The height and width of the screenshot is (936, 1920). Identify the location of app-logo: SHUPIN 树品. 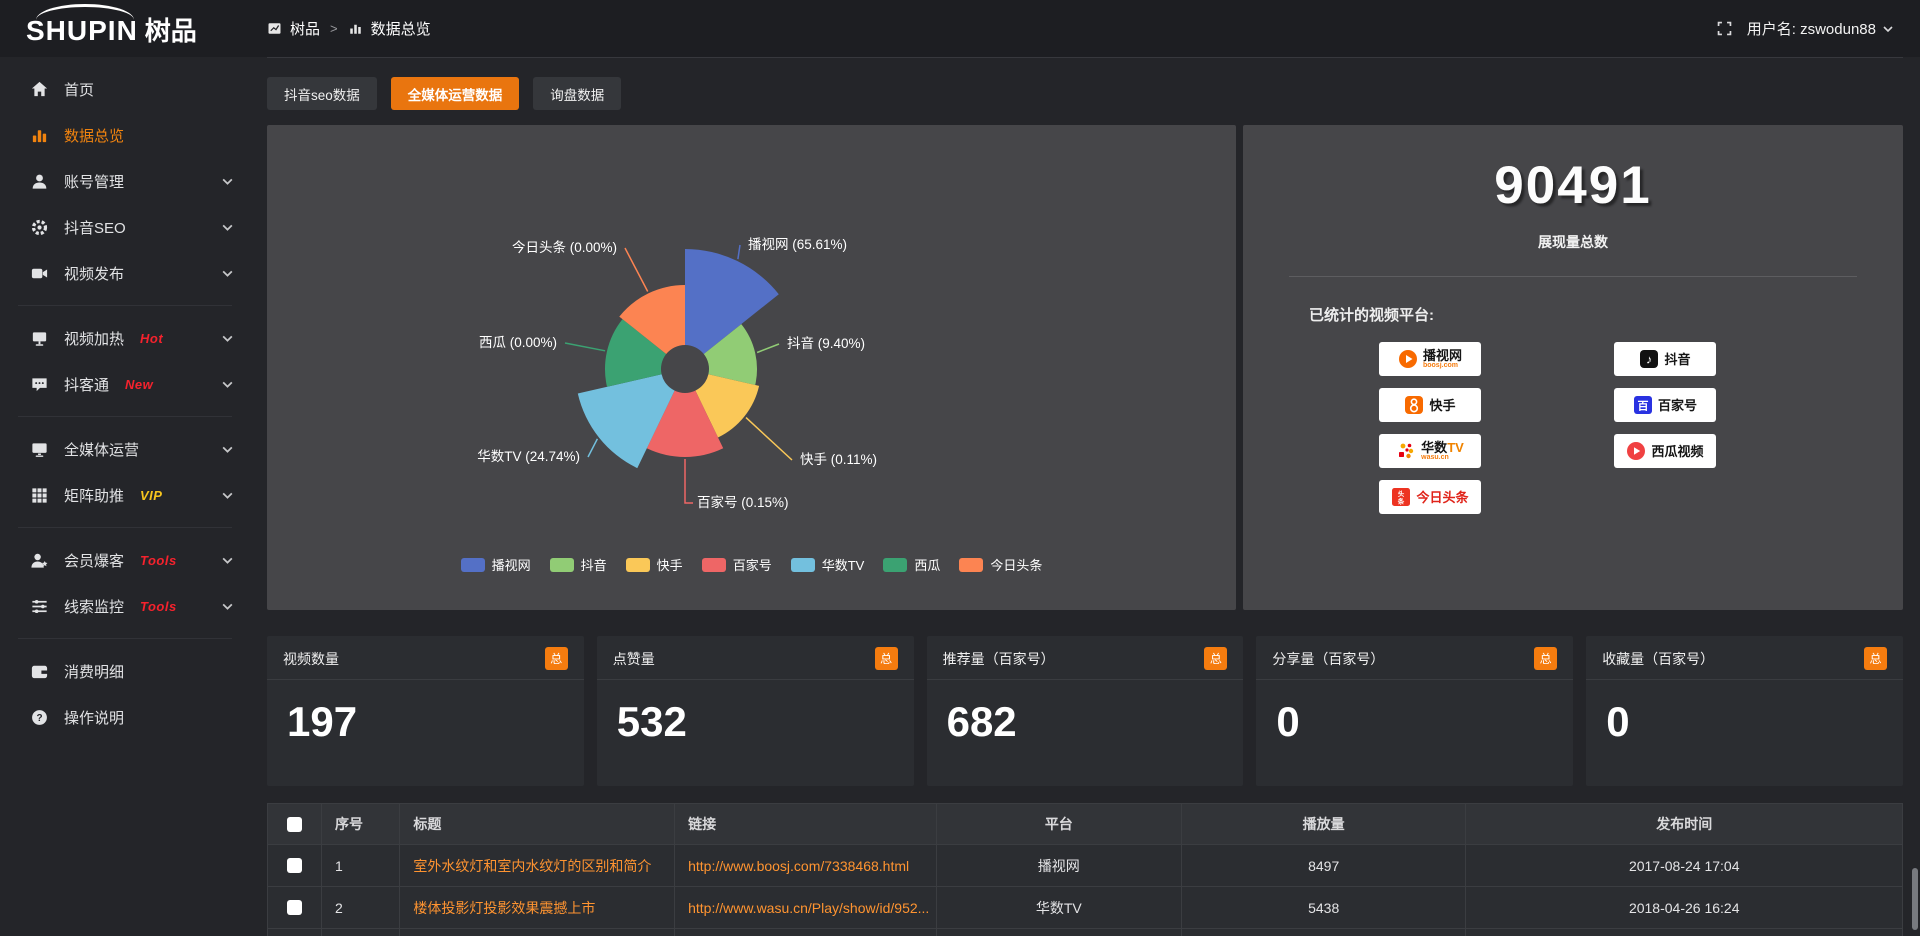
(111, 26).